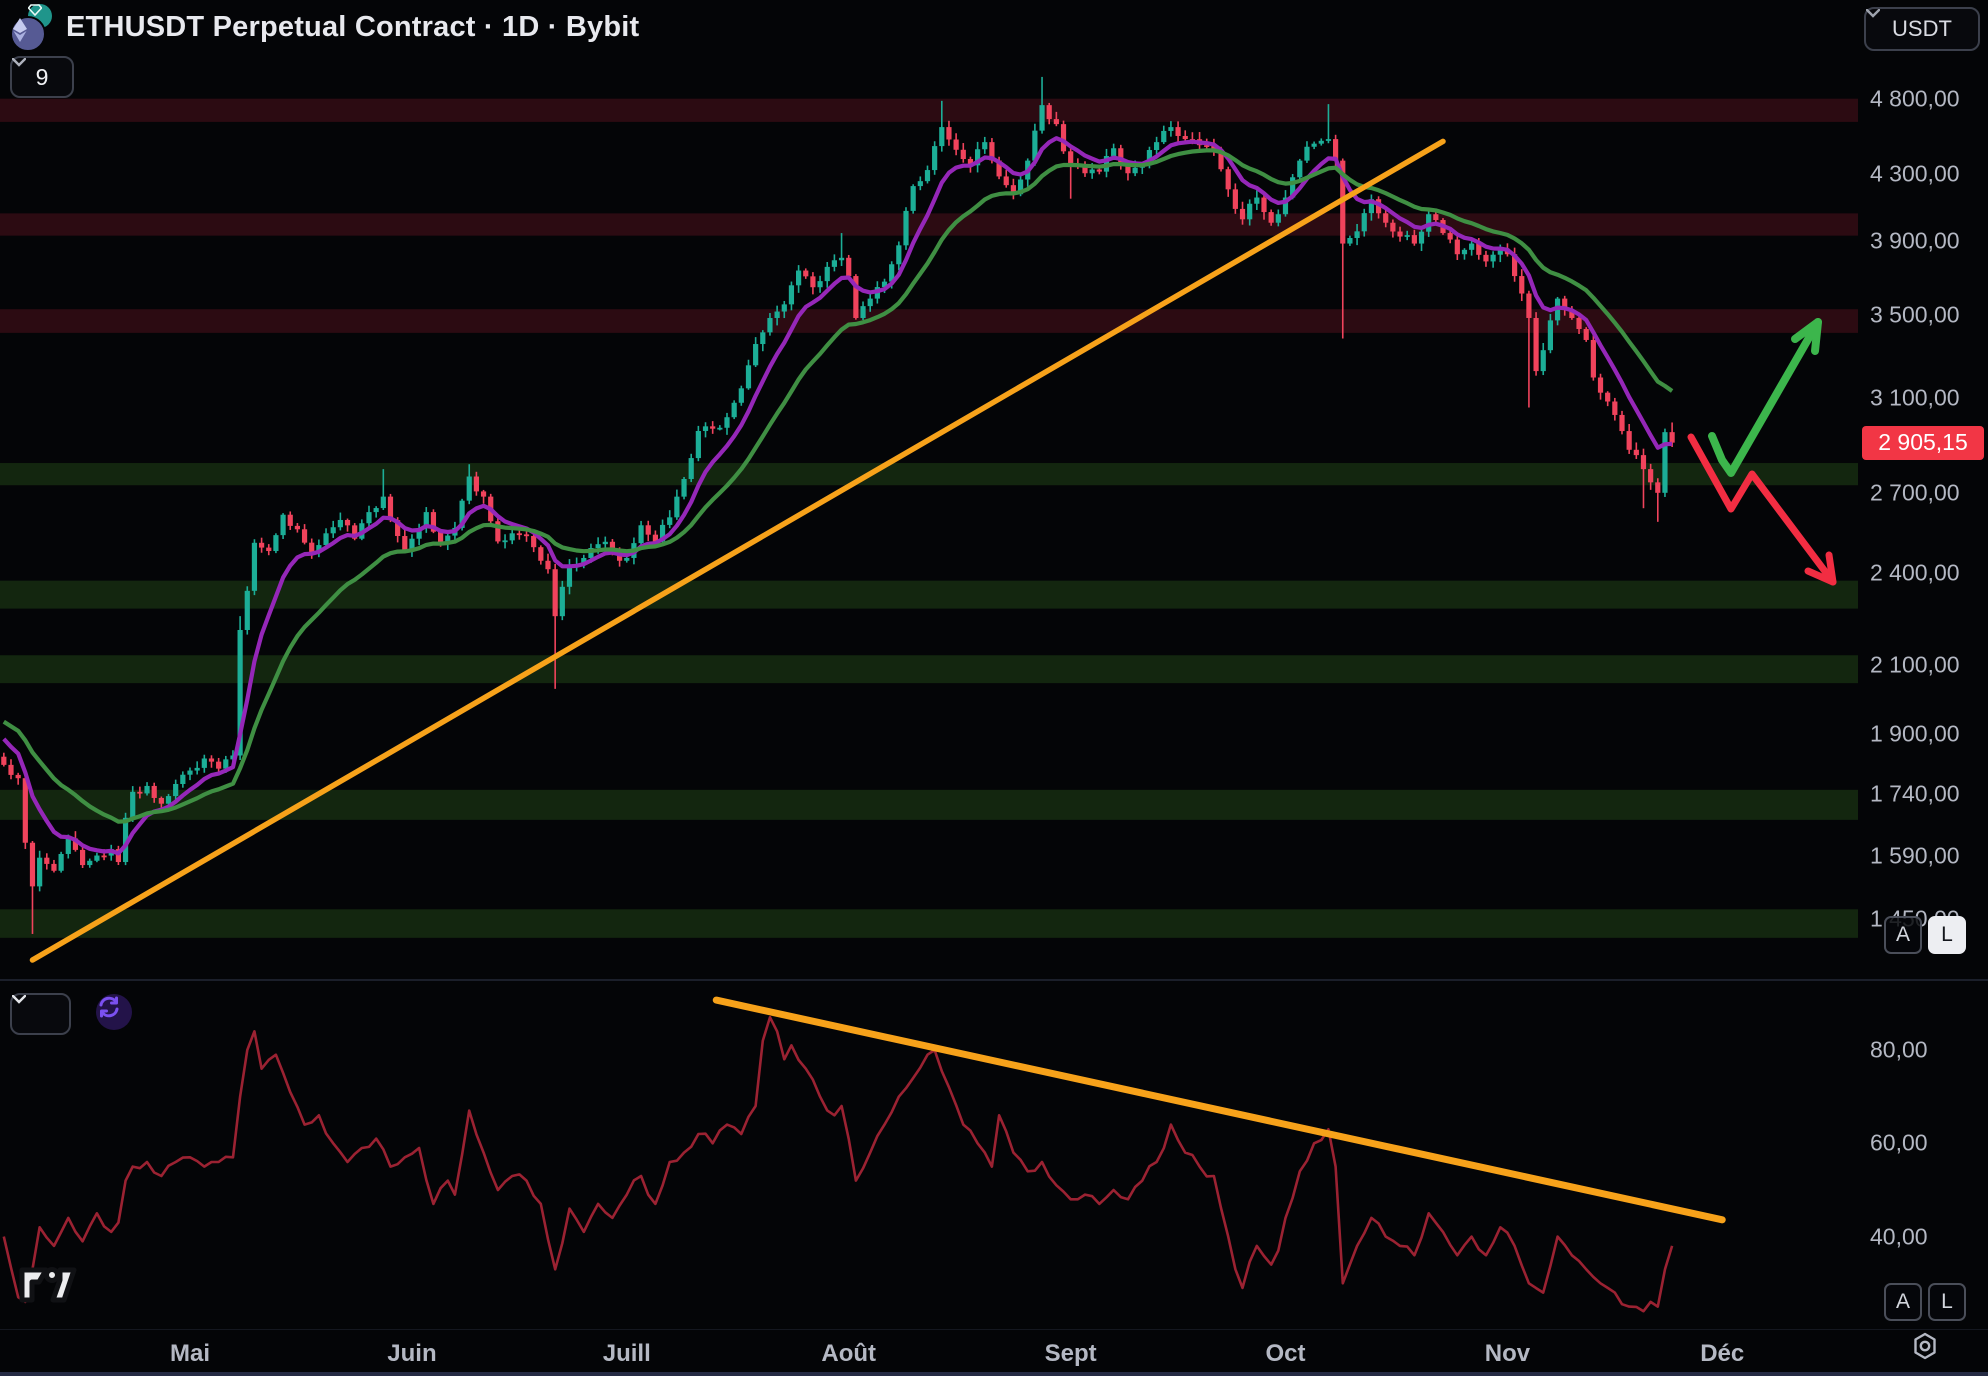 The width and height of the screenshot is (1988, 1376). Describe the element at coordinates (1903, 935) in the screenshot. I see `auto-scale-button: A` at that location.